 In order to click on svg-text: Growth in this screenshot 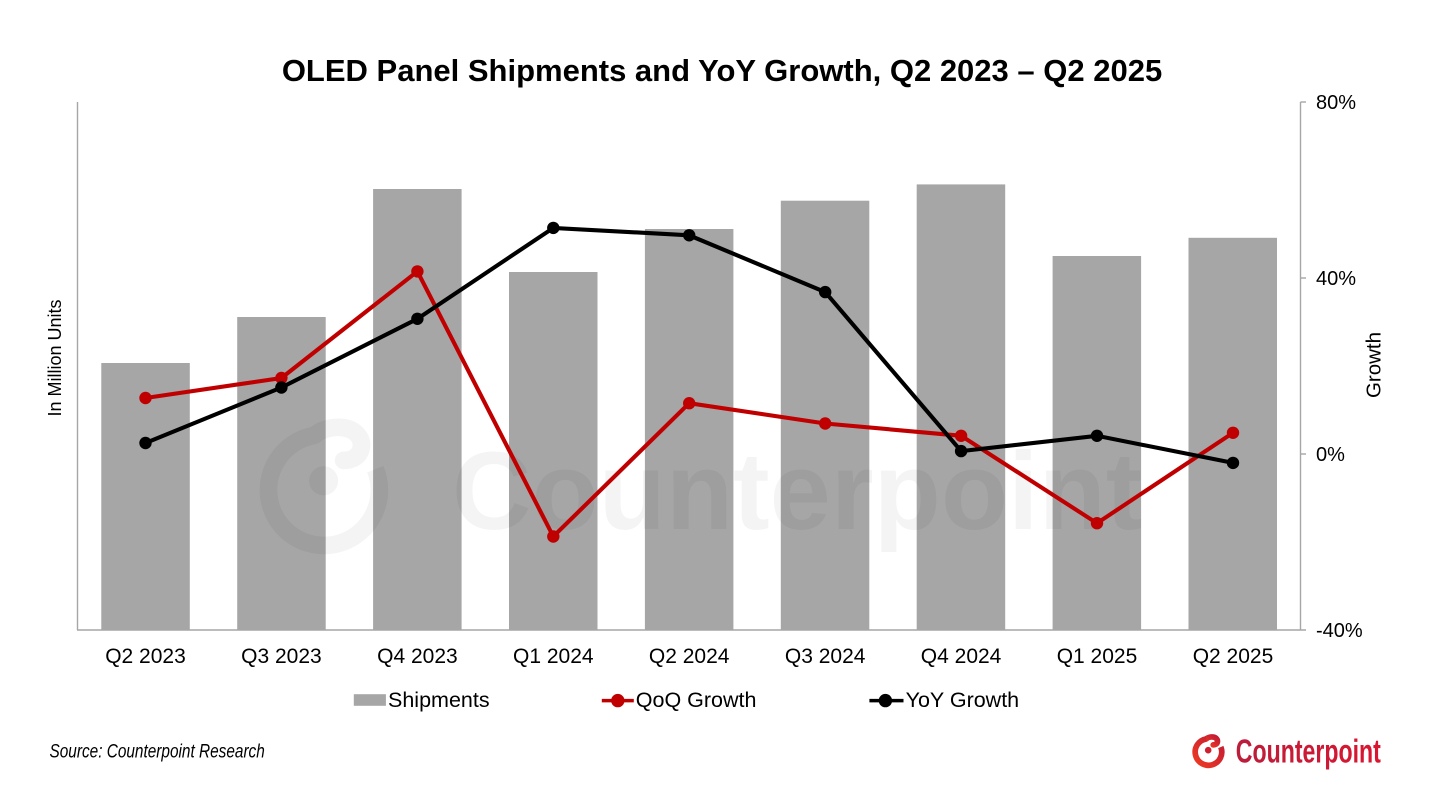, I will do `click(1374, 365)`.